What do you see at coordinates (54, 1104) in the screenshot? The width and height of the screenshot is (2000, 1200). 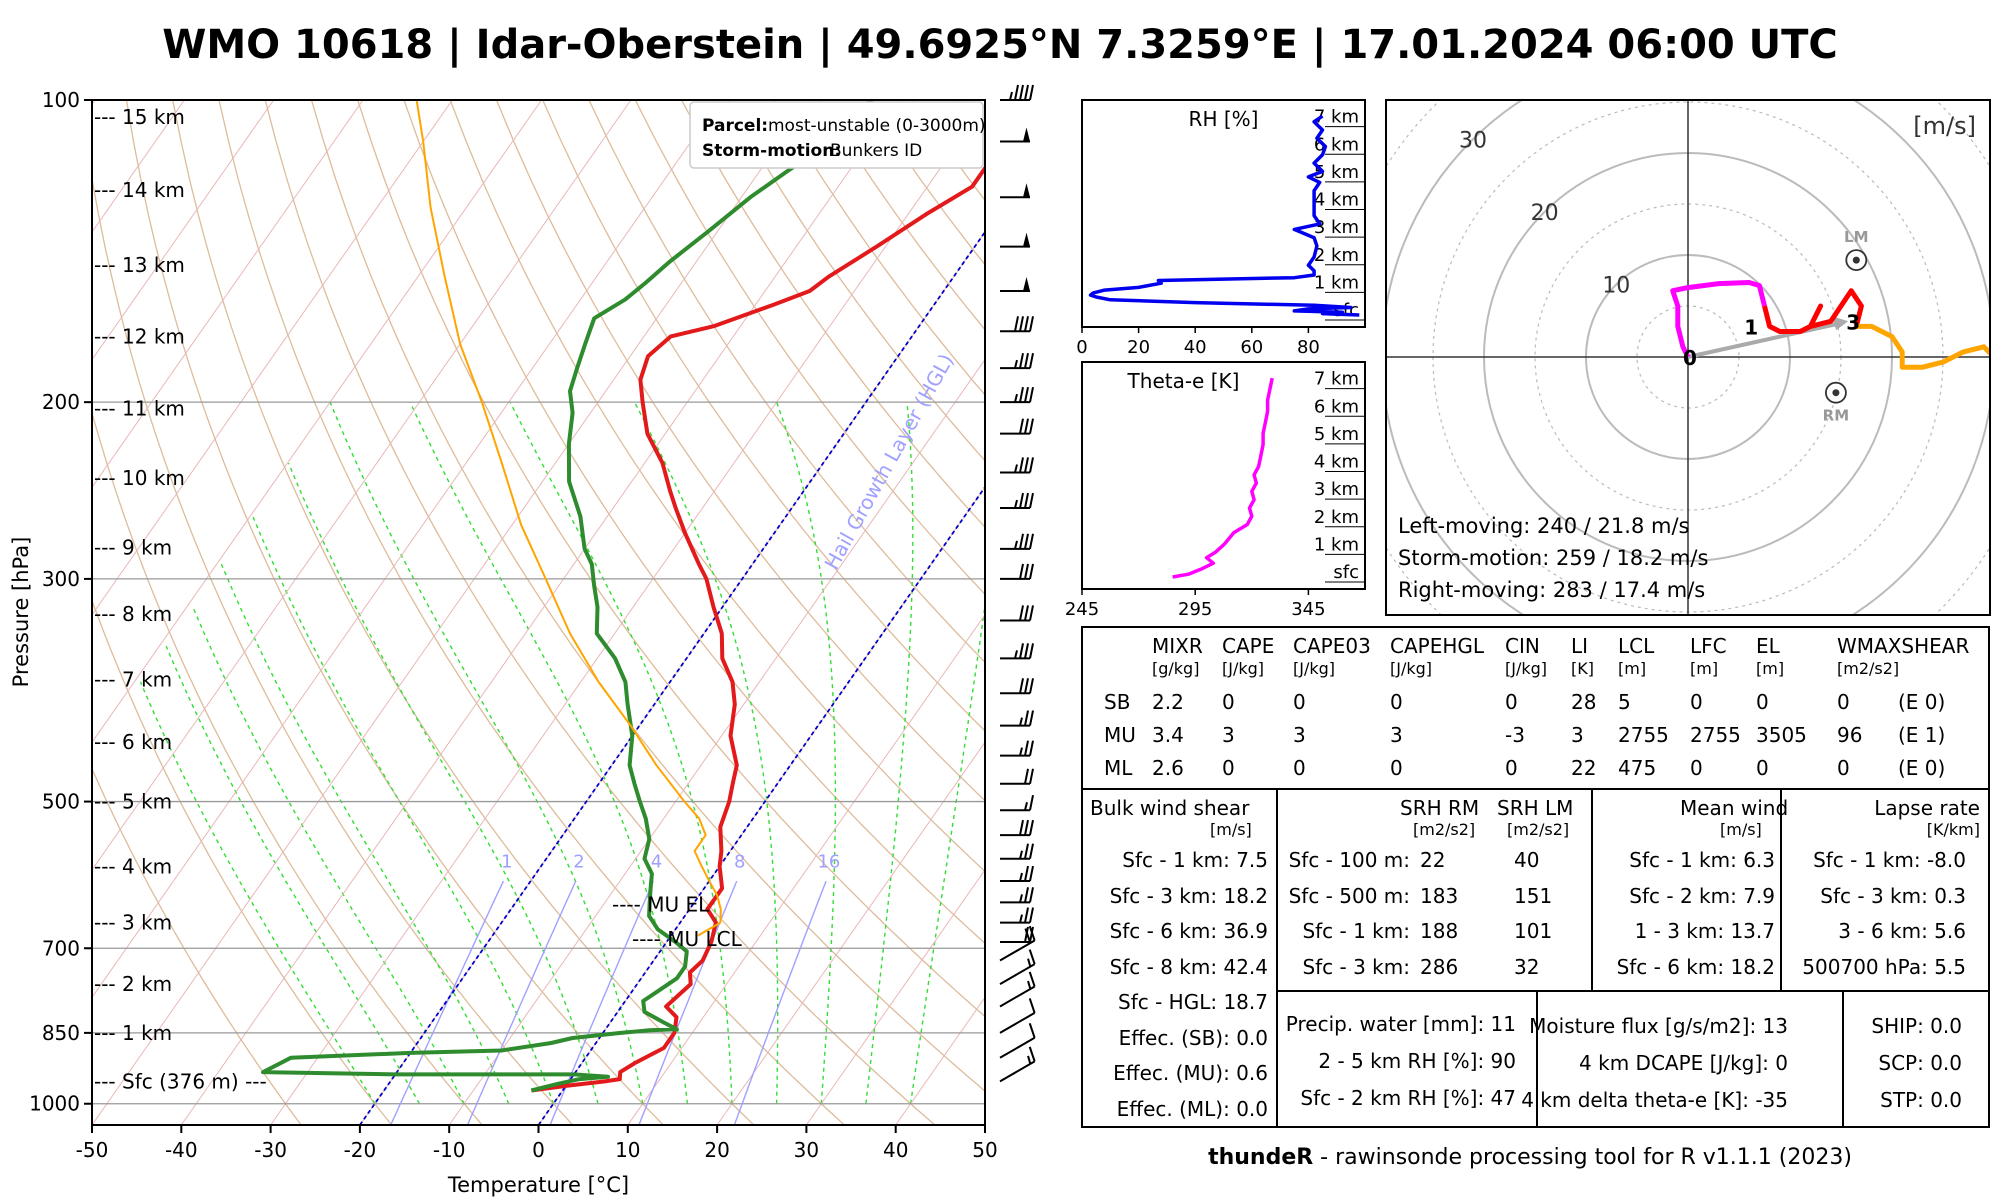 I see `y-tick-label: 1000` at bounding box center [54, 1104].